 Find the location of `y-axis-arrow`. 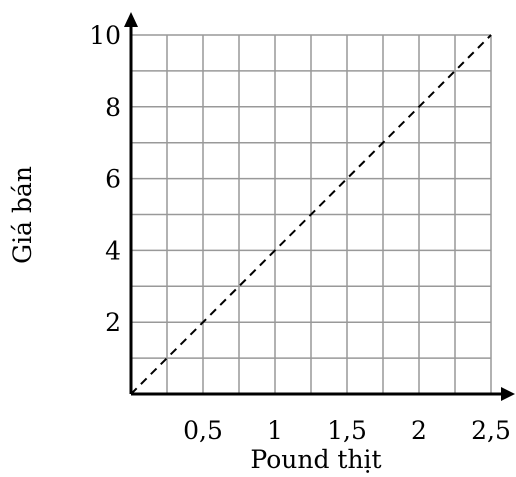

y-axis-arrow is located at coordinates (131, 19).